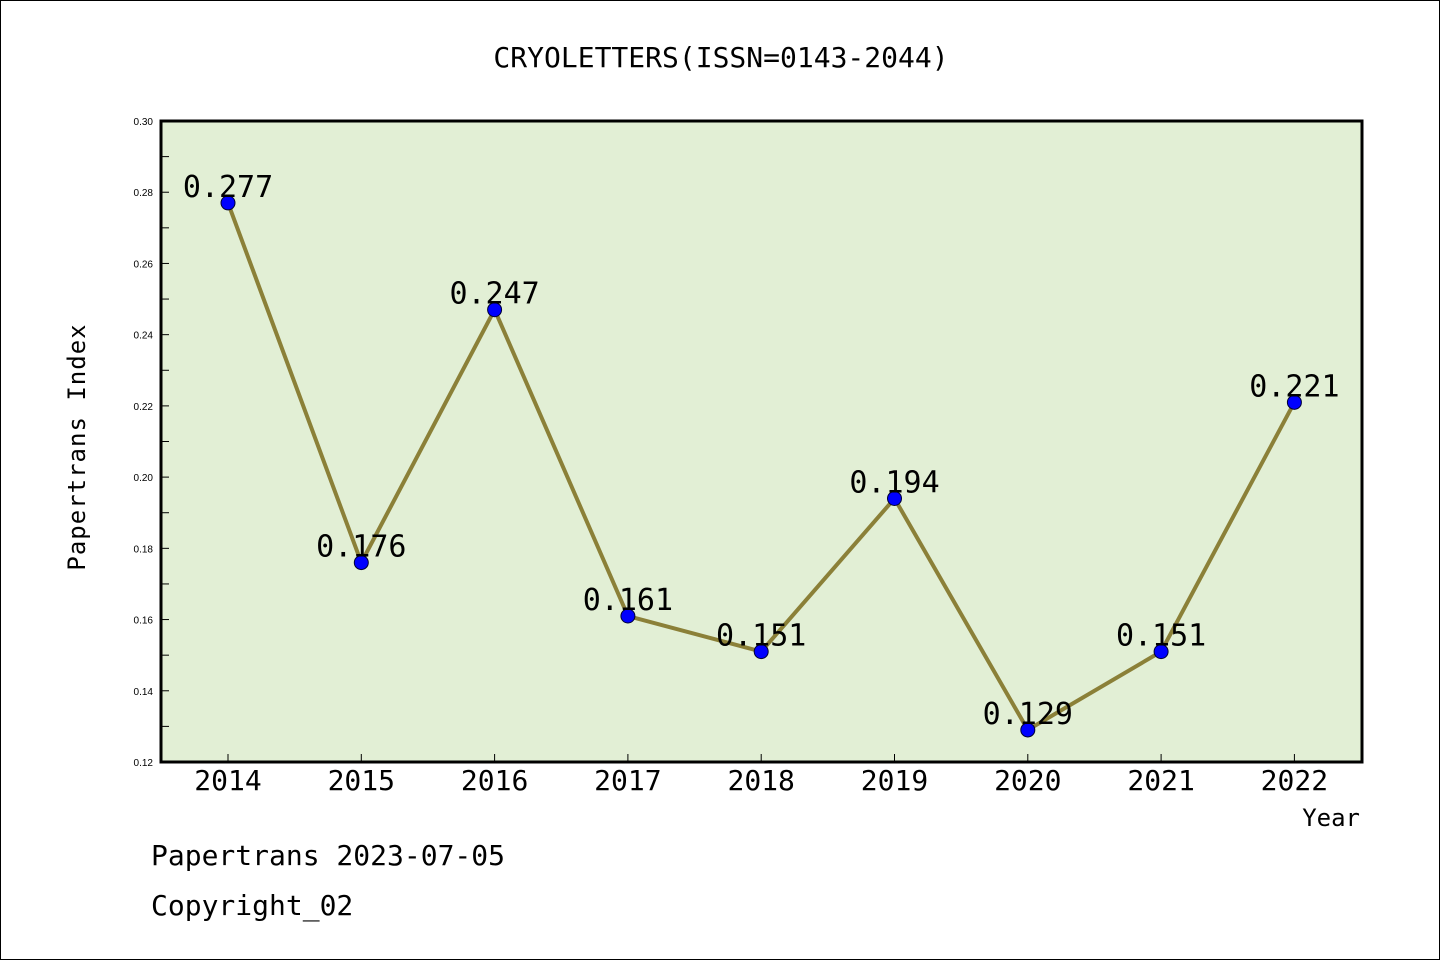 This screenshot has width=1440, height=960. I want to click on x-tick-label: 2014, so click(227, 780).